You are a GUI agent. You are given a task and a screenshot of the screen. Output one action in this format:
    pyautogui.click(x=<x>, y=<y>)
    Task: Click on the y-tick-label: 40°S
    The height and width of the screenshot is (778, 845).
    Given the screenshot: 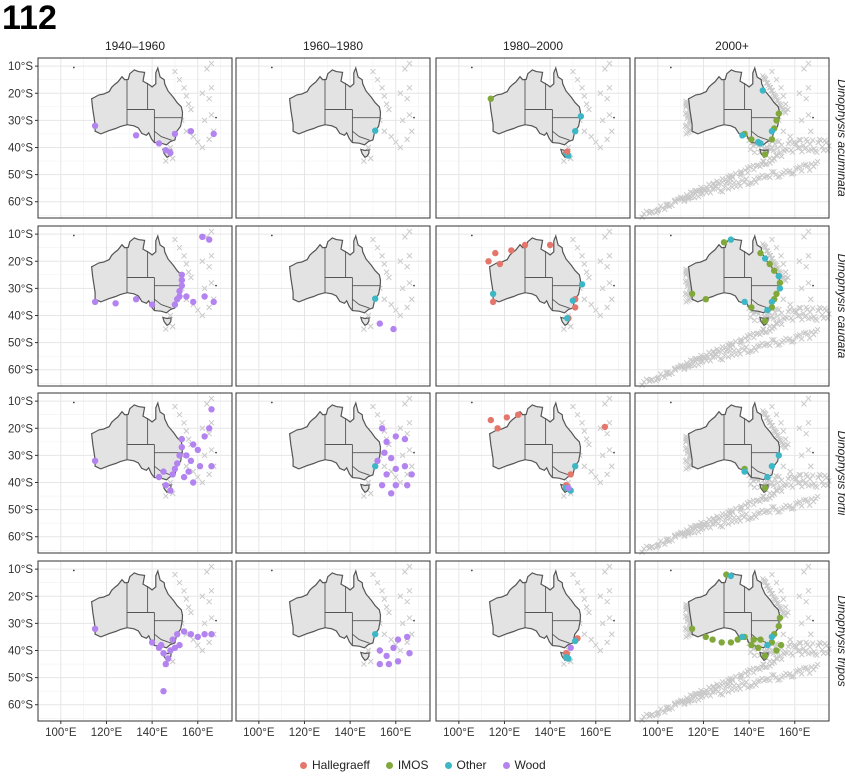 What is the action you would take?
    pyautogui.click(x=20, y=316)
    